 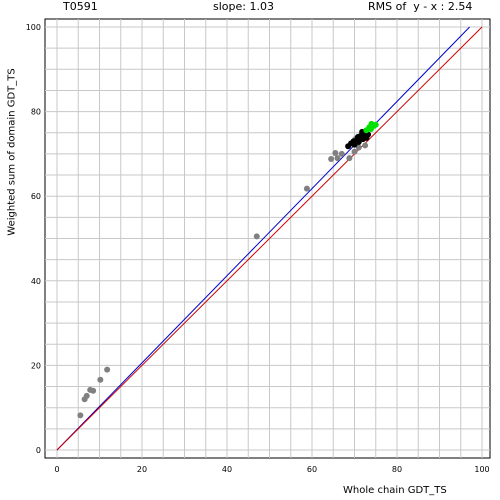 What do you see at coordinates (36, 112) in the screenshot?
I see `y-tick-label: 80` at bounding box center [36, 112].